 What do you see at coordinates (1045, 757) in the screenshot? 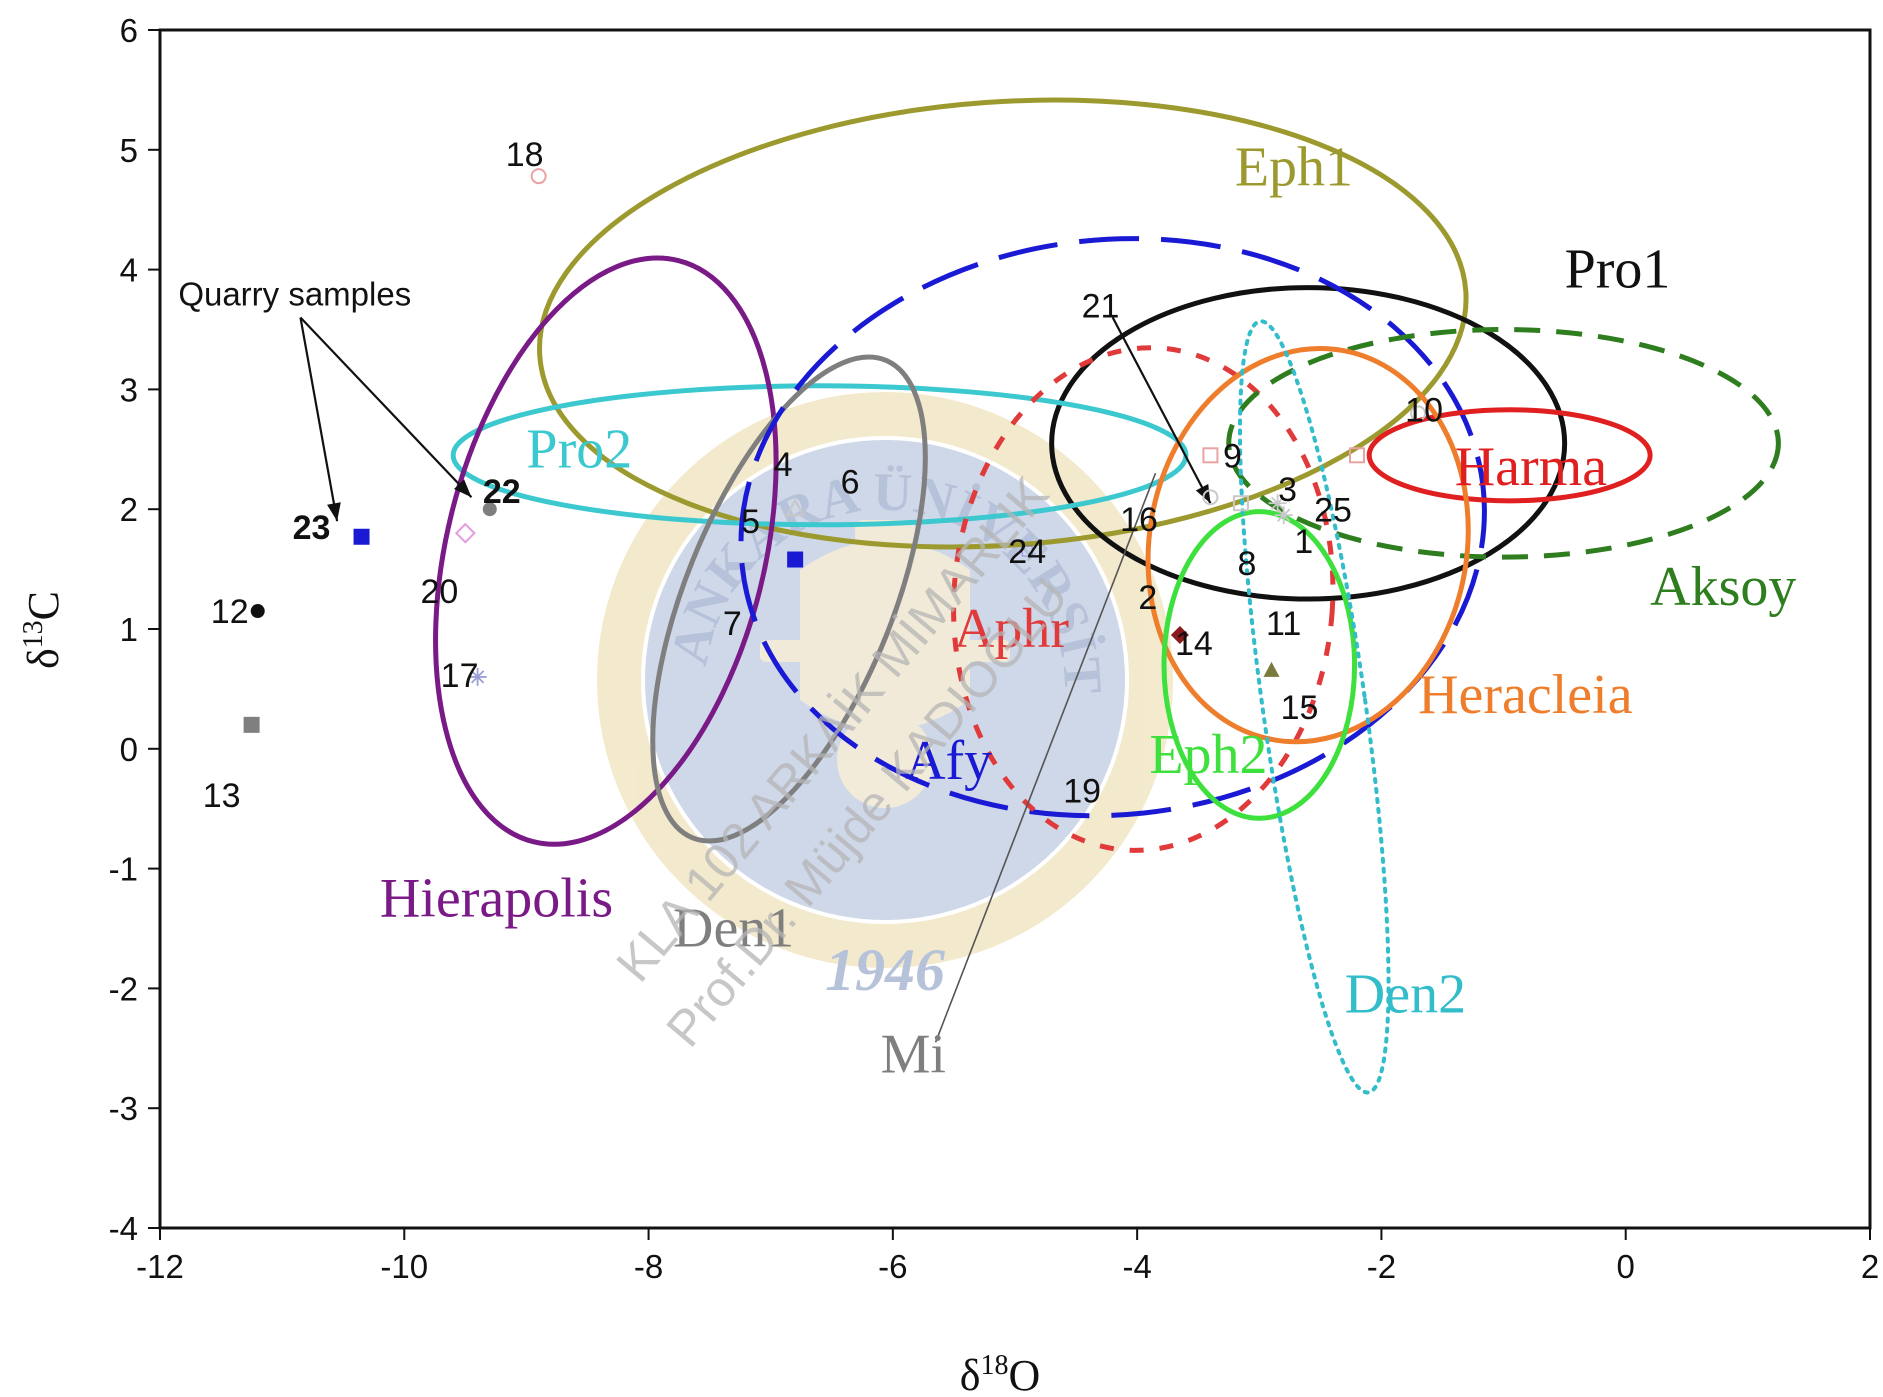
I see `mi-pointer-line` at bounding box center [1045, 757].